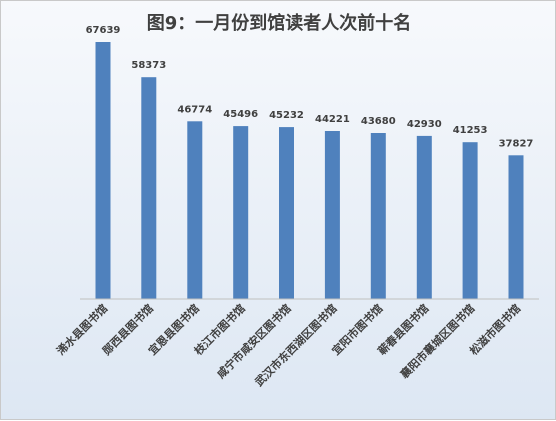 The image size is (556, 421). Describe the element at coordinates (378, 121) in the screenshot. I see `data-label: 43680` at that location.